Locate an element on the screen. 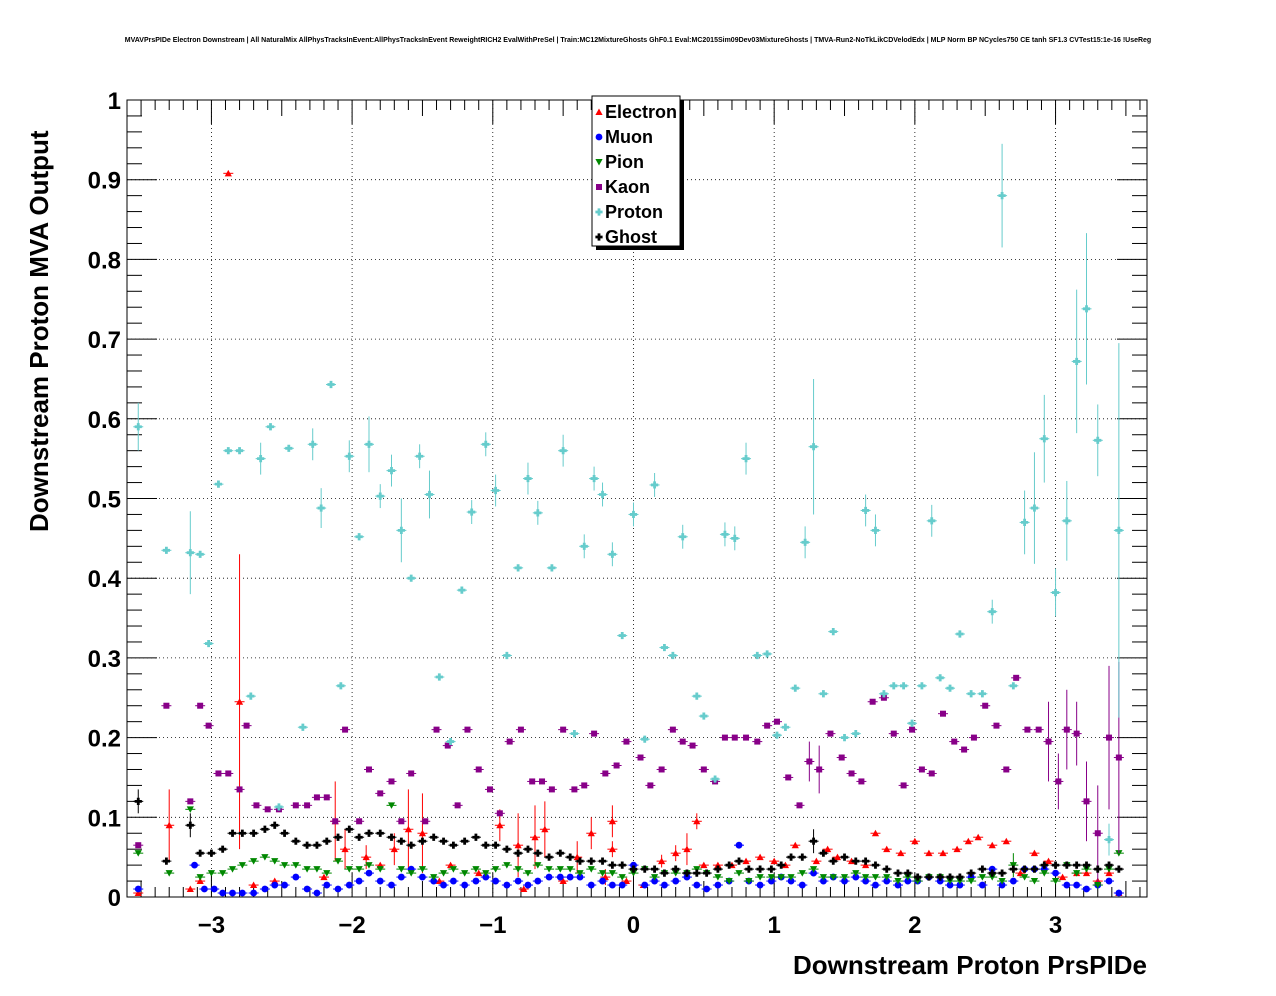 This screenshot has width=1276, height=996. legend-marker-ghost is located at coordinates (599, 237).